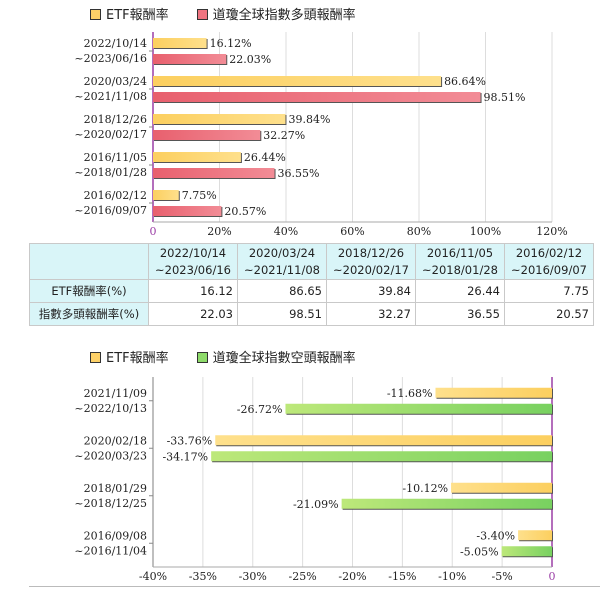  Describe the element at coordinates (282, 291) in the screenshot. I see `table-cell: 86.65` at that location.